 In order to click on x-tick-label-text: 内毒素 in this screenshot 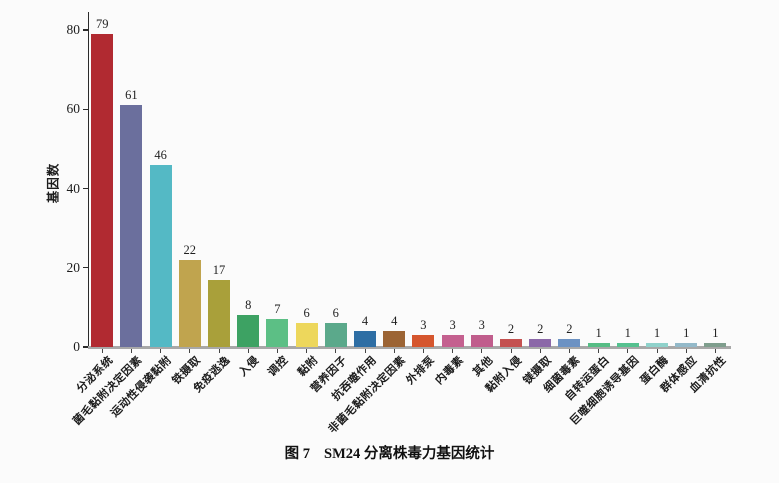, I will do `click(450, 371)`.